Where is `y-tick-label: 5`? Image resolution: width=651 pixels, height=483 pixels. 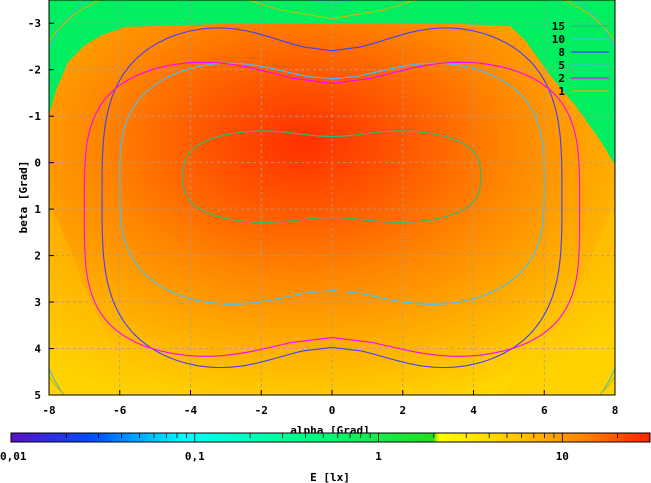
y-tick-label: 5 is located at coordinates (37, 395).